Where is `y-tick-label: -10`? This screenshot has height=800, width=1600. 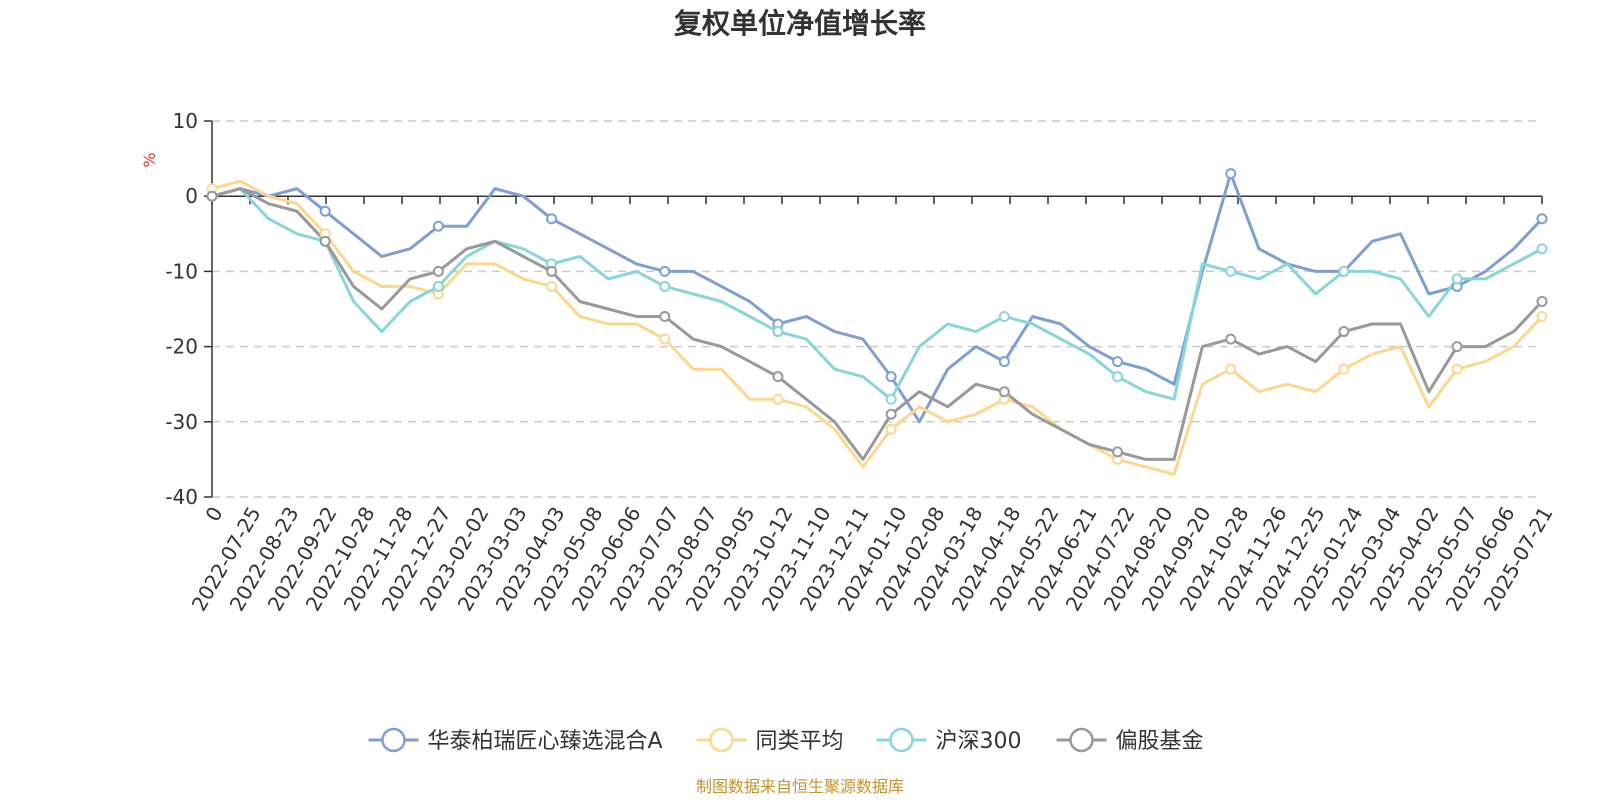 y-tick-label: -10 is located at coordinates (181, 271).